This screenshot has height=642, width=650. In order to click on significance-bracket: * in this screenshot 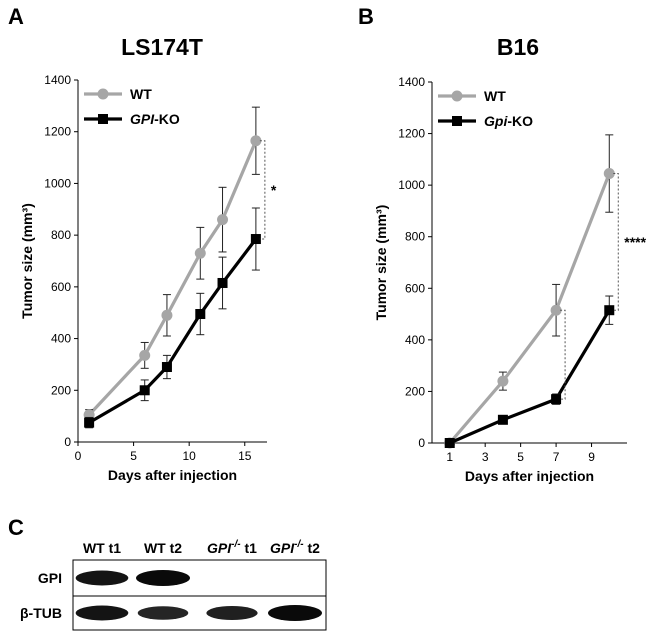, I will do `click(268, 190)`.